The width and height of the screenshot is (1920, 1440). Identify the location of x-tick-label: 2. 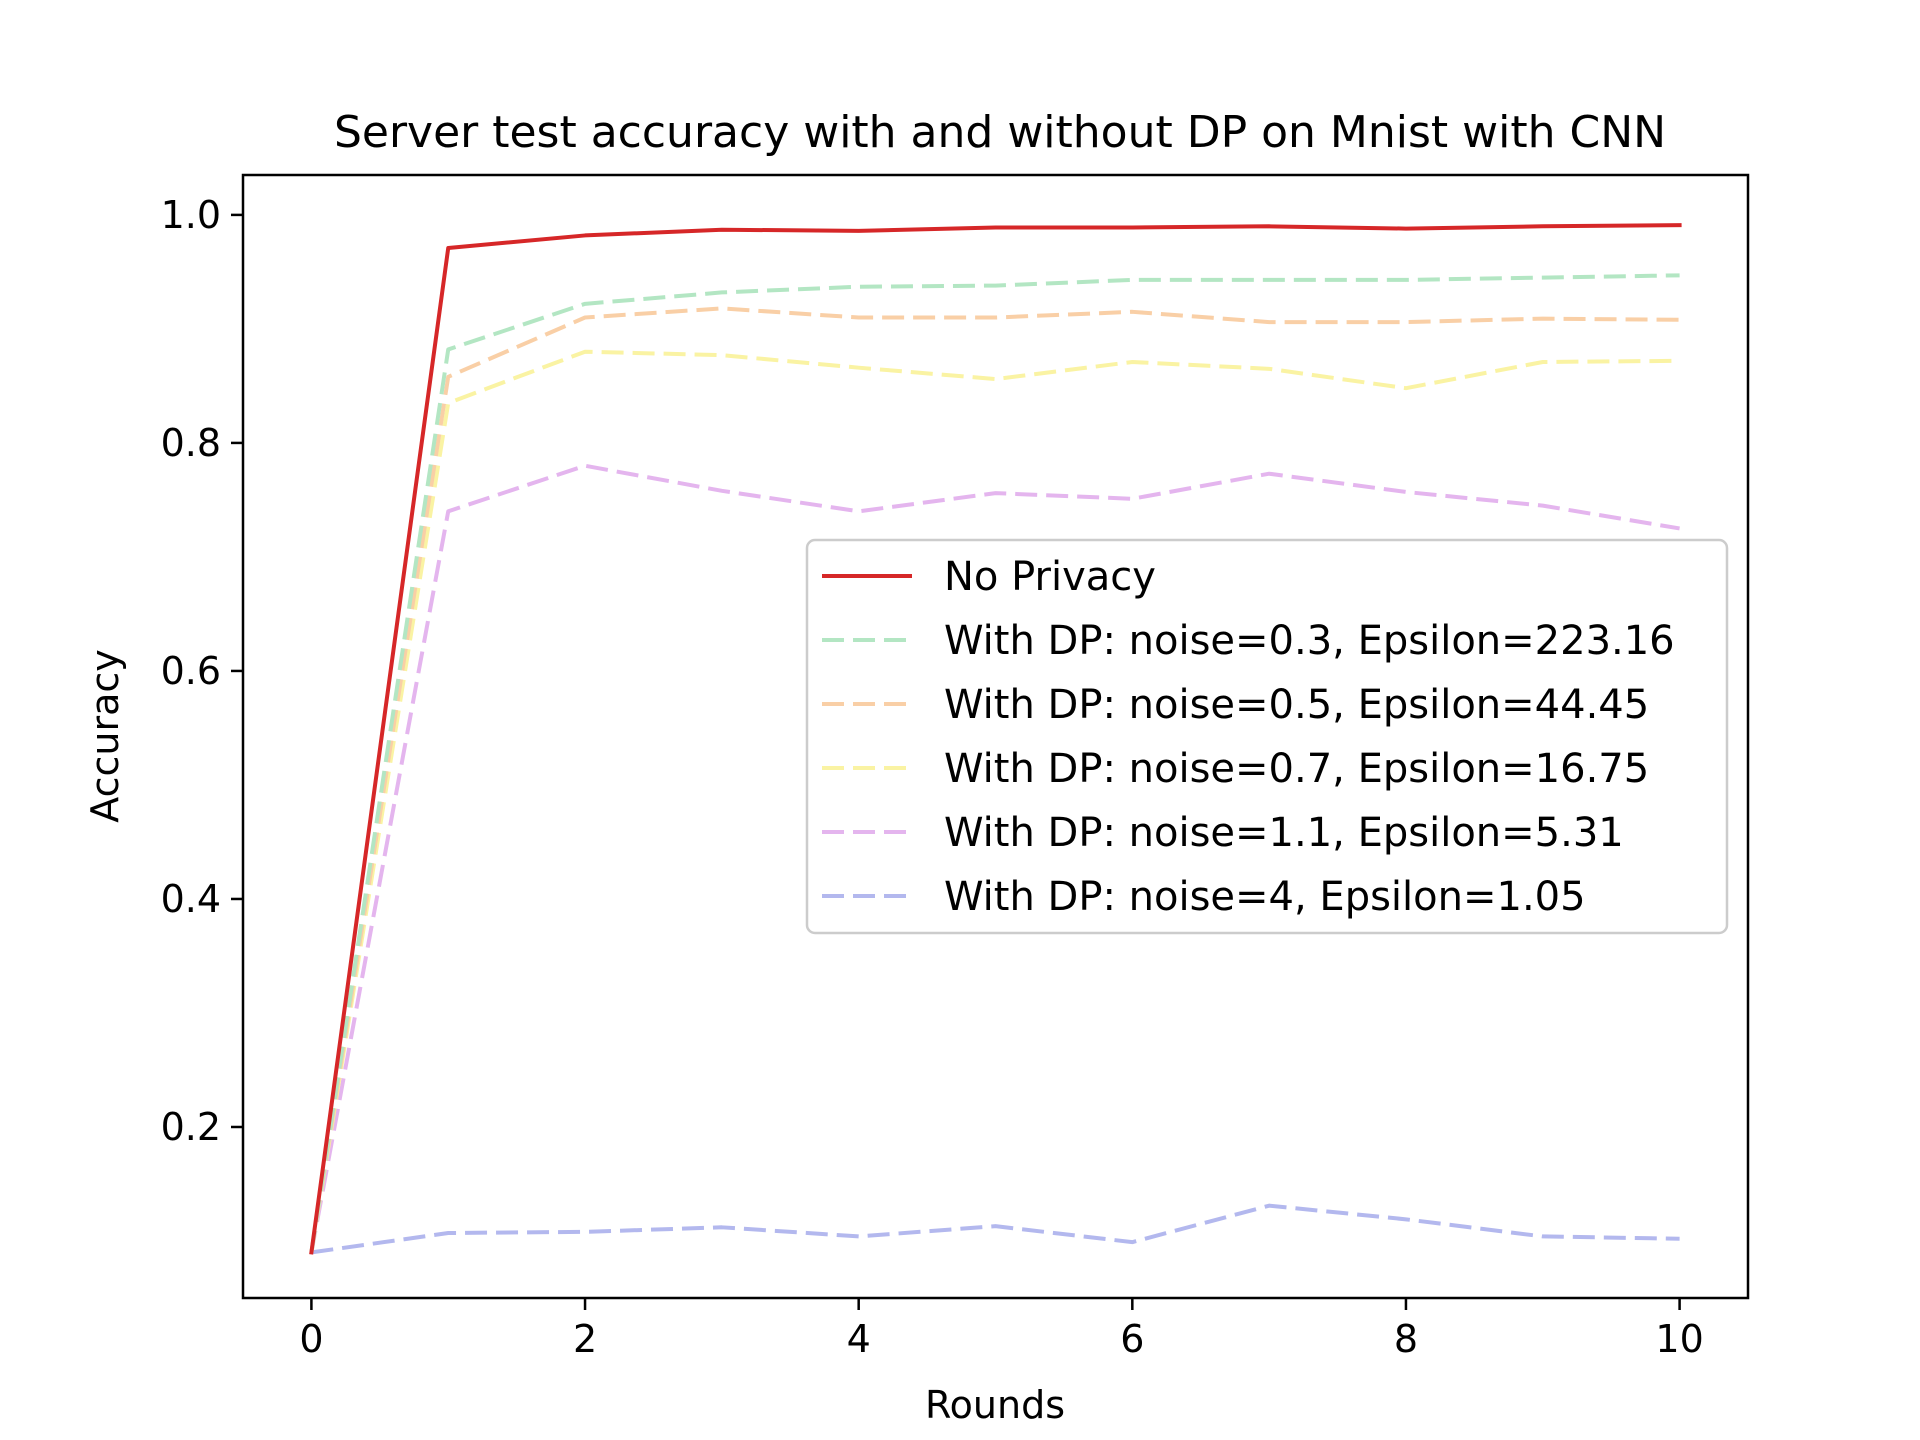
(585, 1339).